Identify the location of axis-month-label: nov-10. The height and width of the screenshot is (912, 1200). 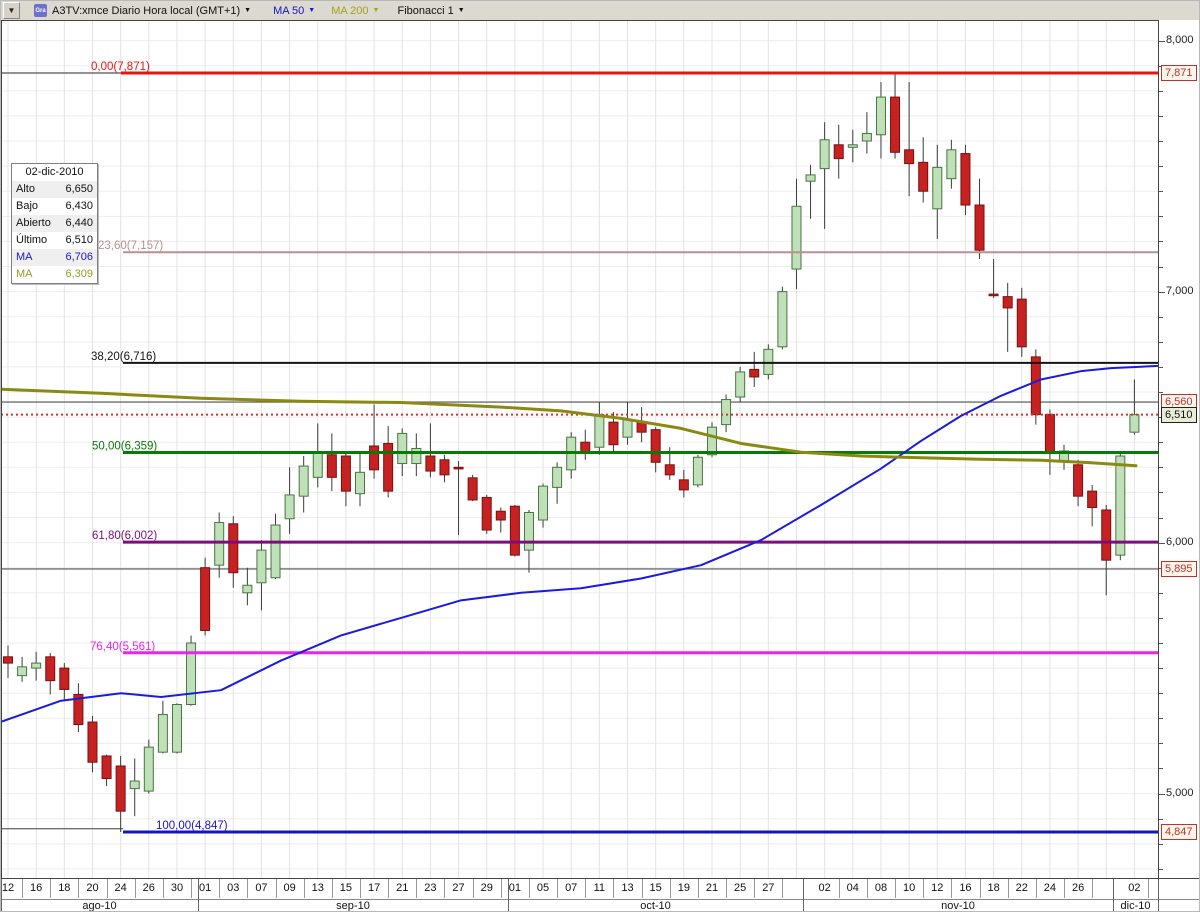
(958, 906).